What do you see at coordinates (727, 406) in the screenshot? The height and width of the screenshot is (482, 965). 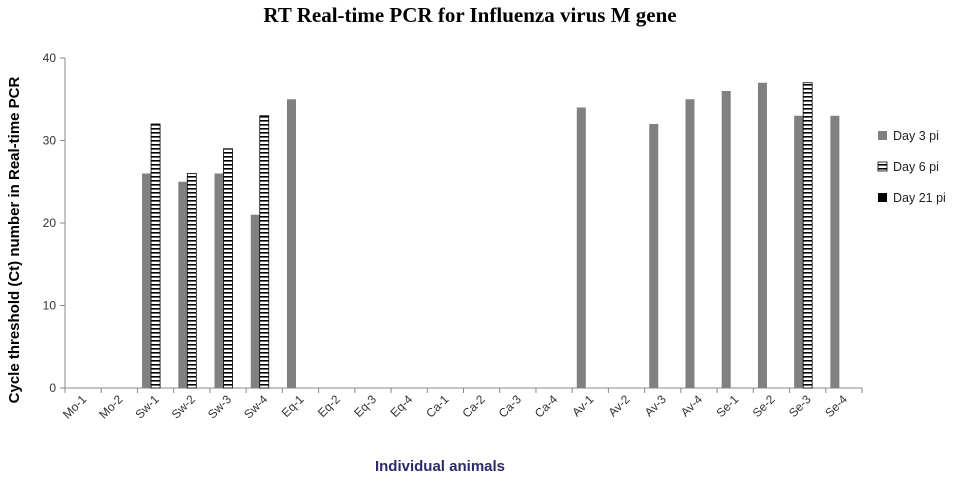 I see `x-tick-label: Se-1` at bounding box center [727, 406].